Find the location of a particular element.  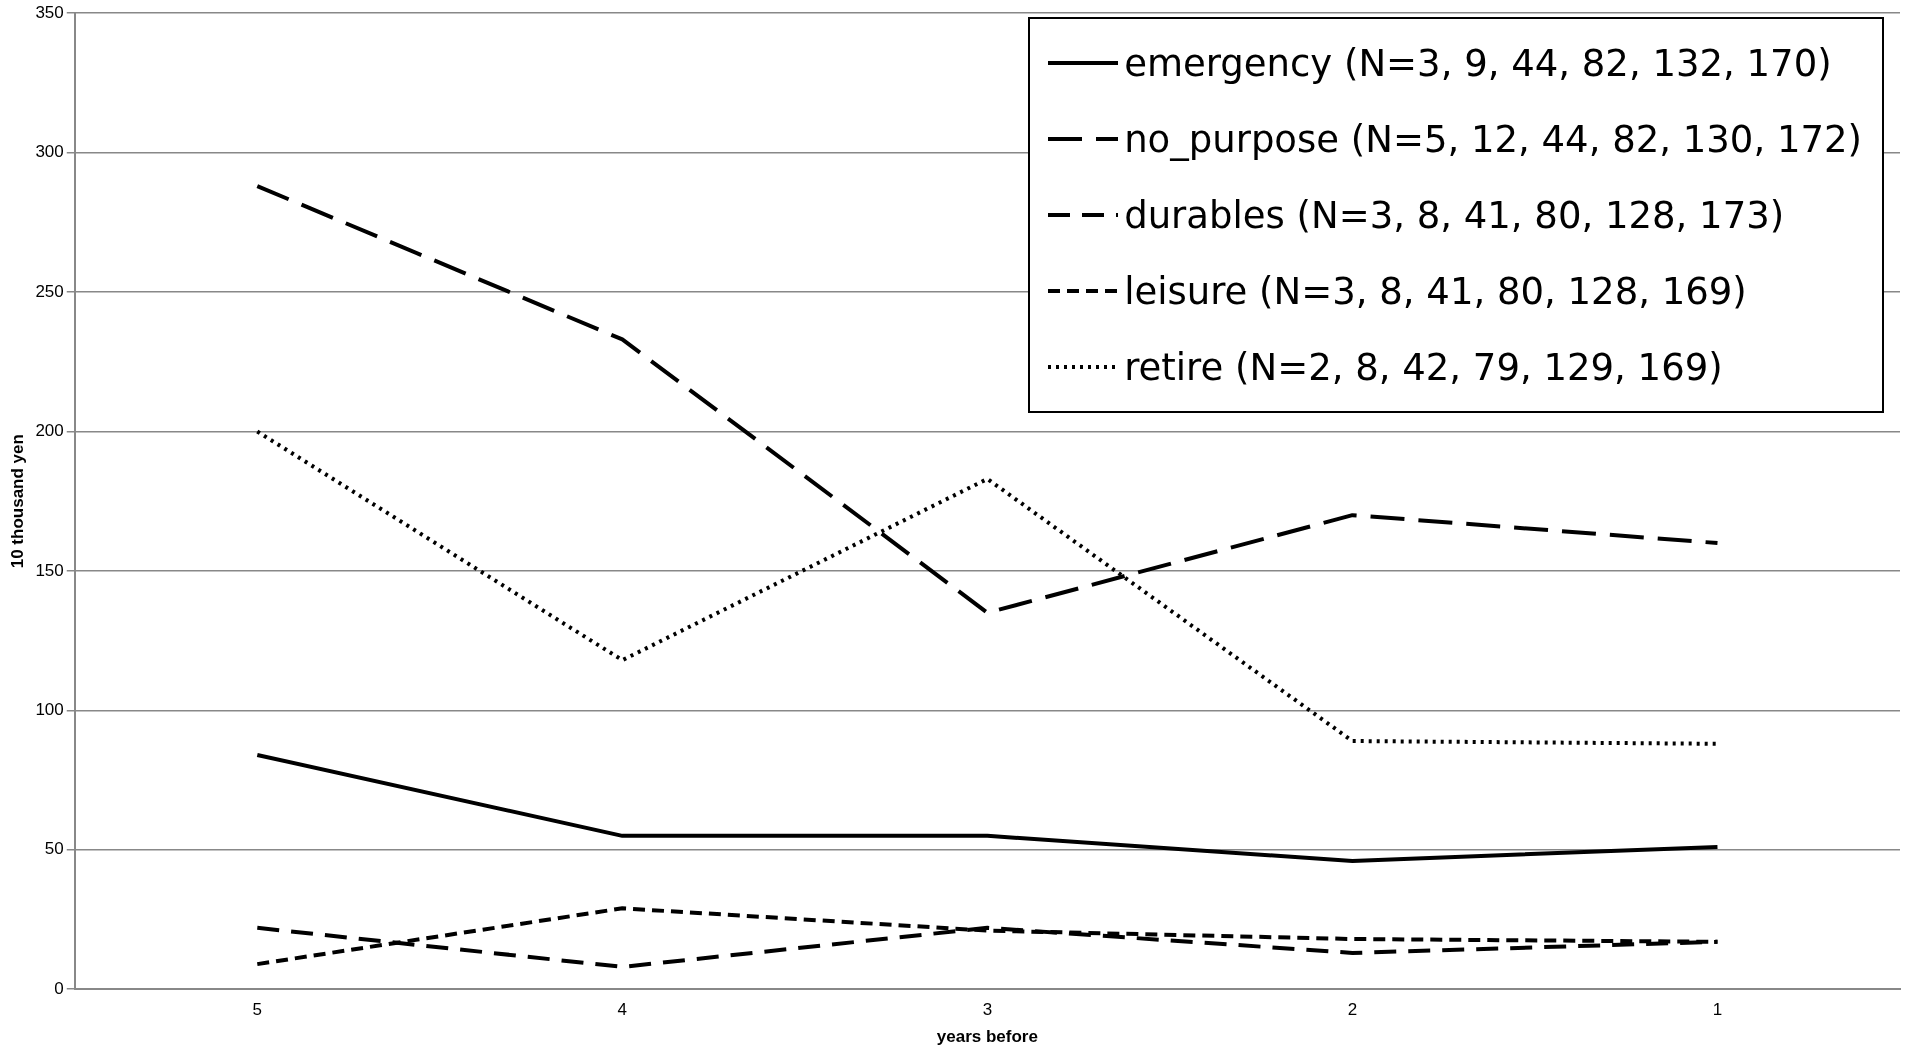

y-tick-label: 350 is located at coordinates (49, 12).